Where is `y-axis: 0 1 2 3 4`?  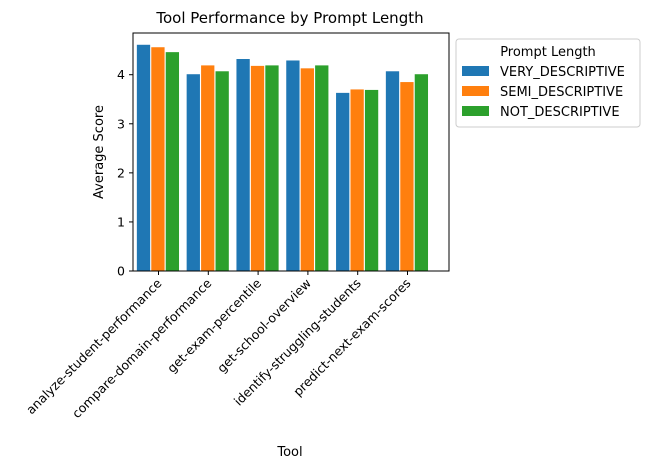
y-axis: 0 1 2 3 4 is located at coordinates (125, 173).